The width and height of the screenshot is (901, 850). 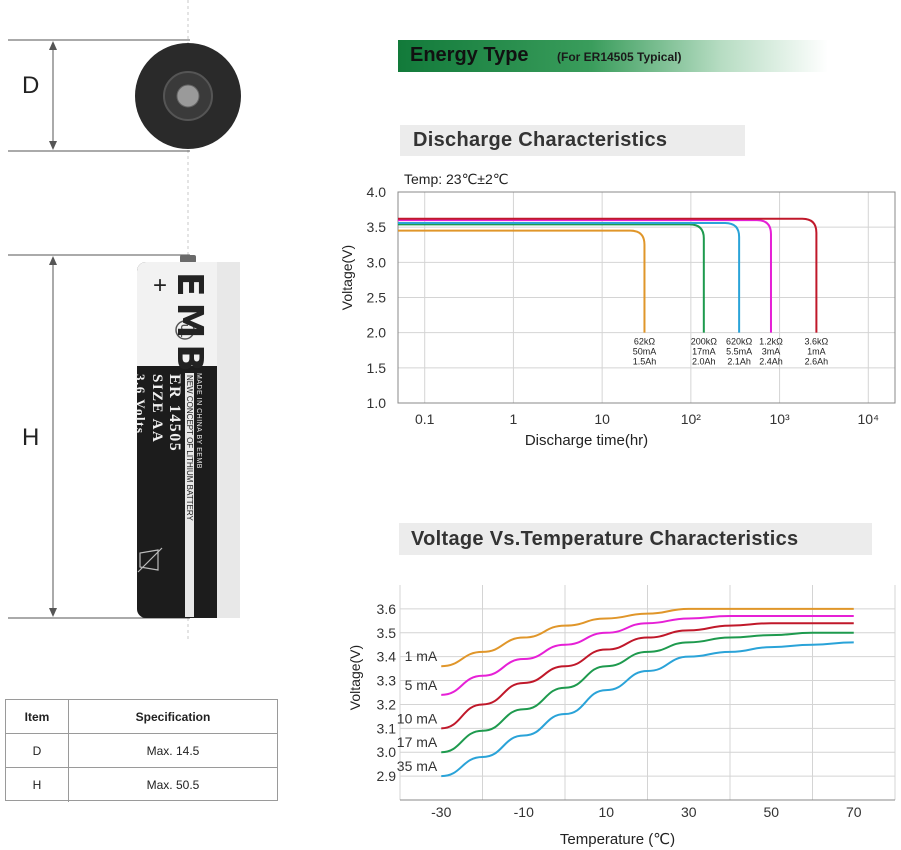 I want to click on x-axis-label: Temperature (℃), so click(x=617, y=839).